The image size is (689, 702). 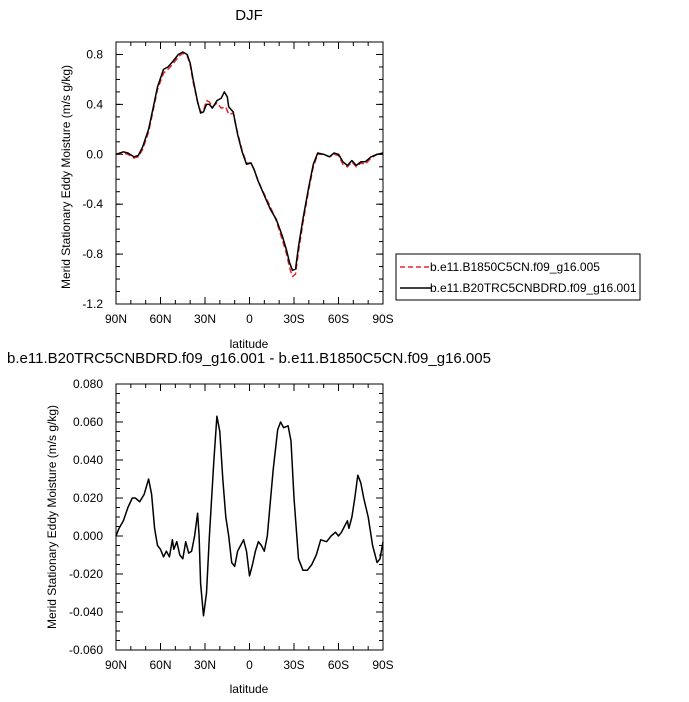 What do you see at coordinates (293, 665) in the screenshot?
I see `bottom-x-tick-label-4: 30S` at bounding box center [293, 665].